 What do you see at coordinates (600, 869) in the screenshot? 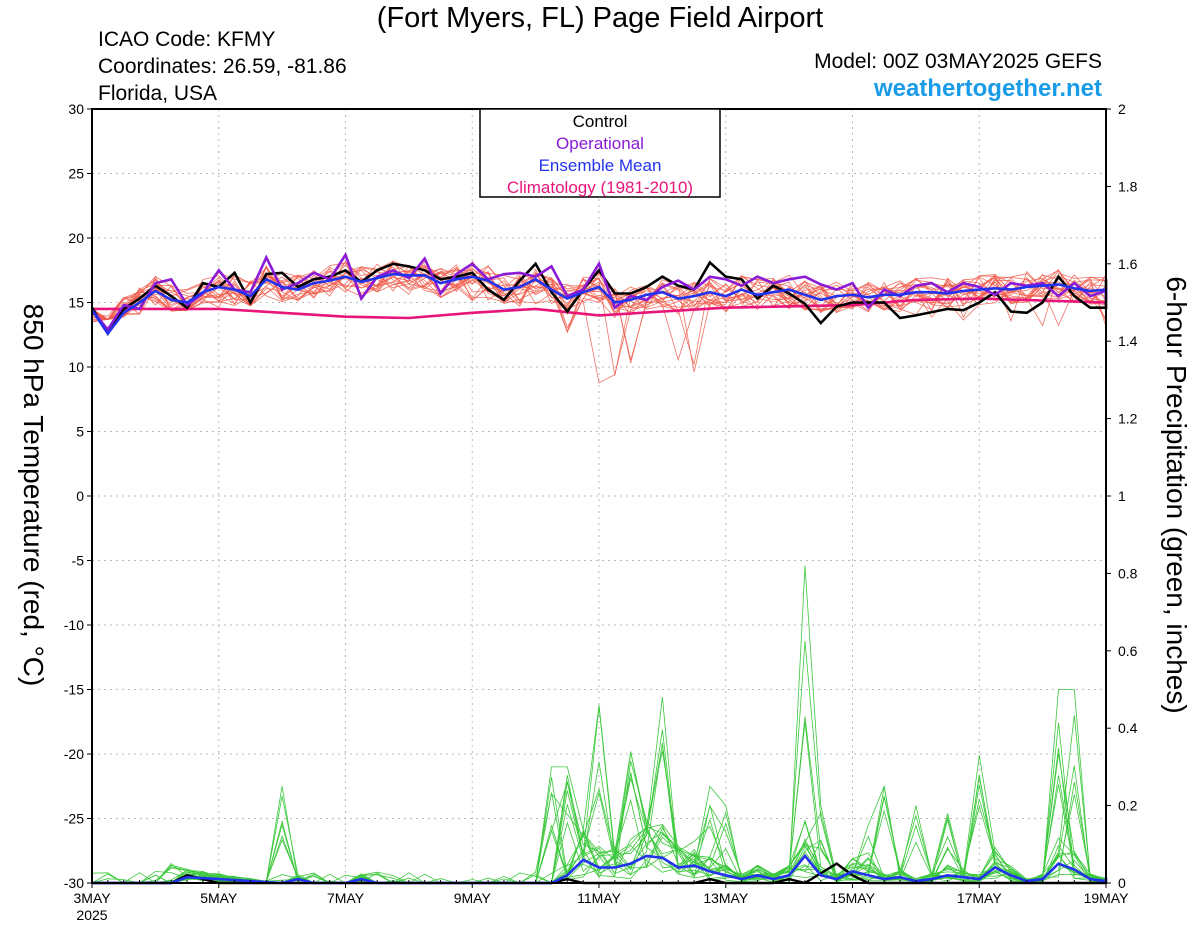
I see `ensemble-mean-precip-line` at bounding box center [600, 869].